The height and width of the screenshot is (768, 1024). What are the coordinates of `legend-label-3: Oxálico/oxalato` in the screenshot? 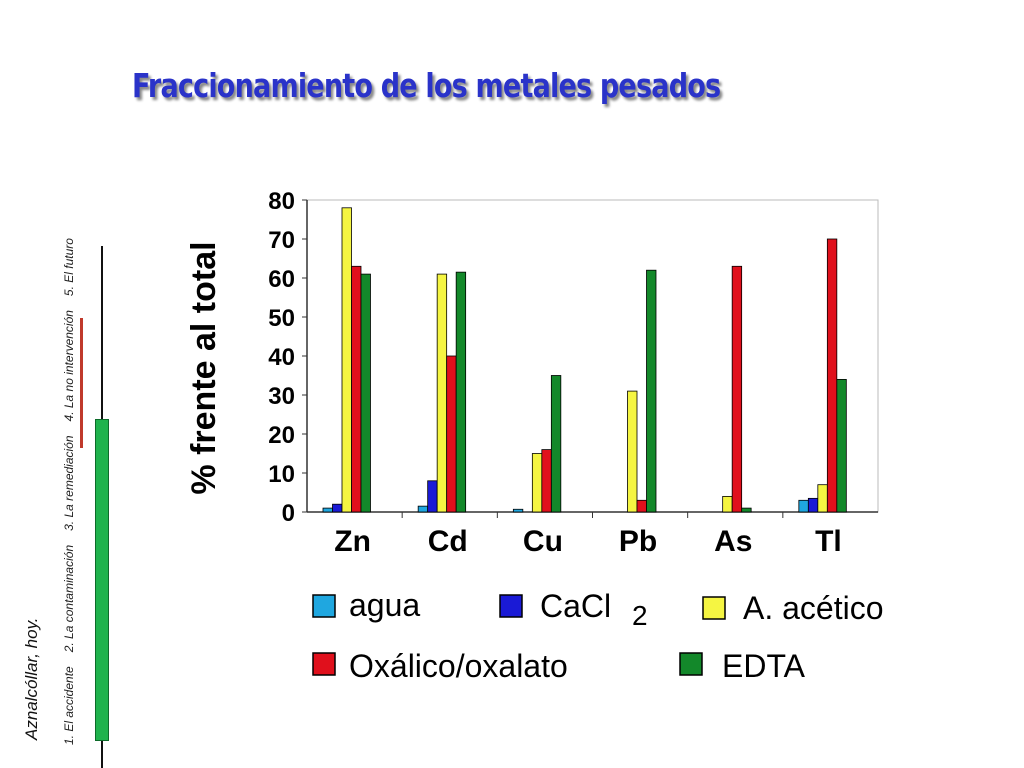 It's located at (458, 666).